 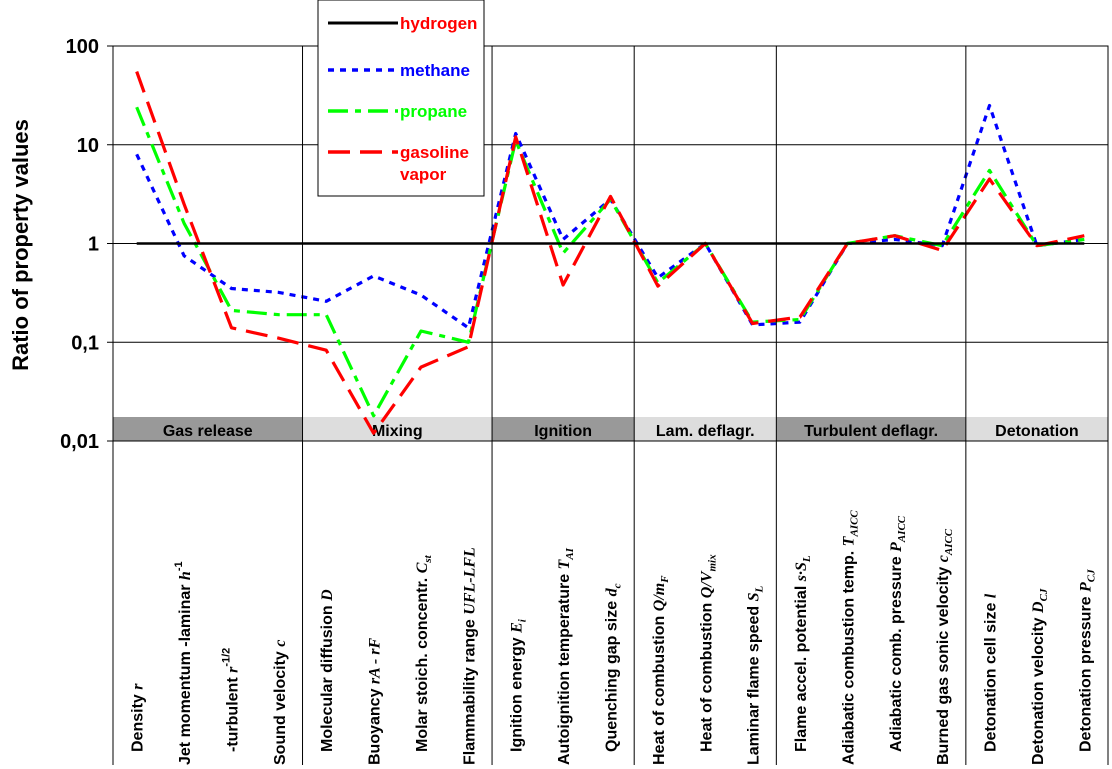 I want to click on legend-label: methane, so click(x=435, y=70).